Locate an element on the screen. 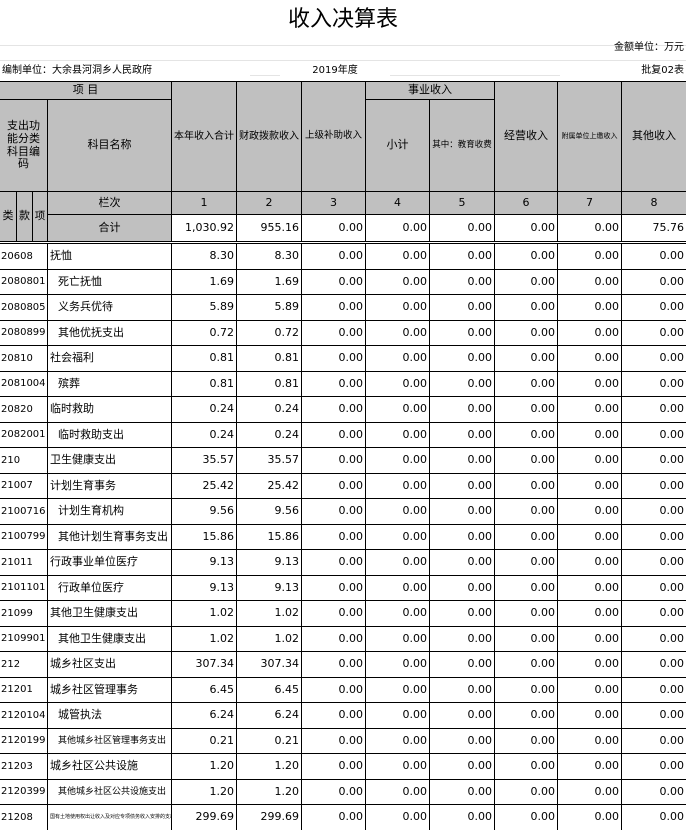 The height and width of the screenshot is (830, 686). header-group: 事业收入 is located at coordinates (430, 90).